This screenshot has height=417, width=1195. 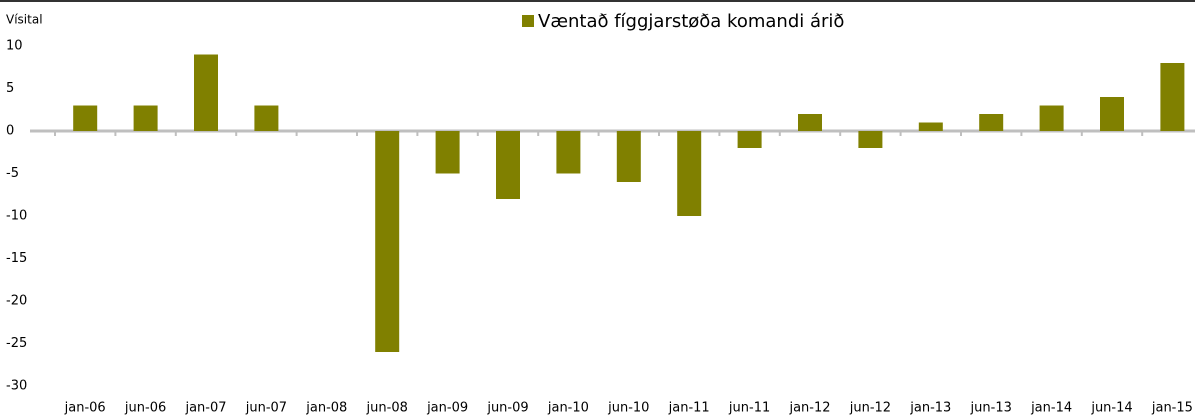 What do you see at coordinates (507, 408) in the screenshot?
I see `x-tick-label: jun-09` at bounding box center [507, 408].